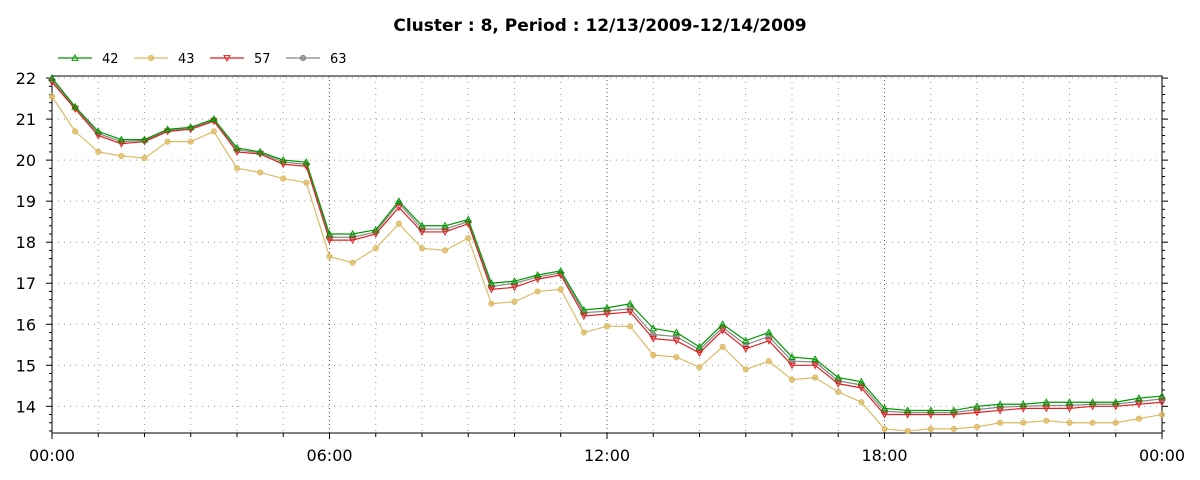 This screenshot has height=480, width=1200. Describe the element at coordinates (26, 406) in the screenshot. I see `y-tick-label: 14` at that location.